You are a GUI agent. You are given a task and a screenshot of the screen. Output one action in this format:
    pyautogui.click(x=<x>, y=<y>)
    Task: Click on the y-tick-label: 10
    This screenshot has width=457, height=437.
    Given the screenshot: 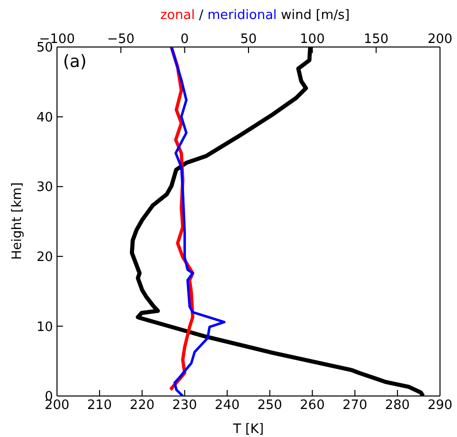 What is the action you would take?
    pyautogui.click(x=44, y=327)
    